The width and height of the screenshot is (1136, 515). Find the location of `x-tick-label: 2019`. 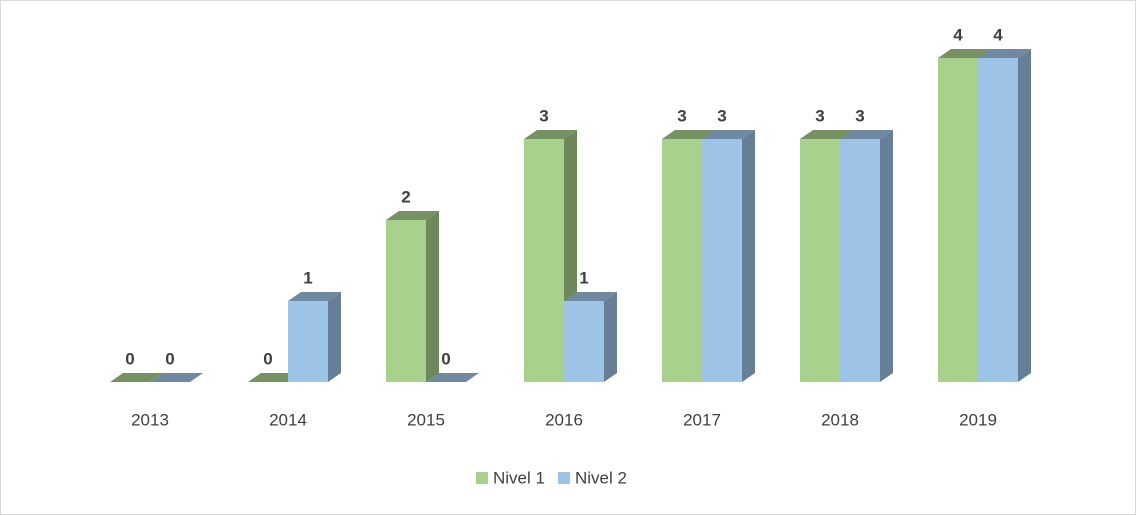

x-tick-label: 2019 is located at coordinates (978, 419).